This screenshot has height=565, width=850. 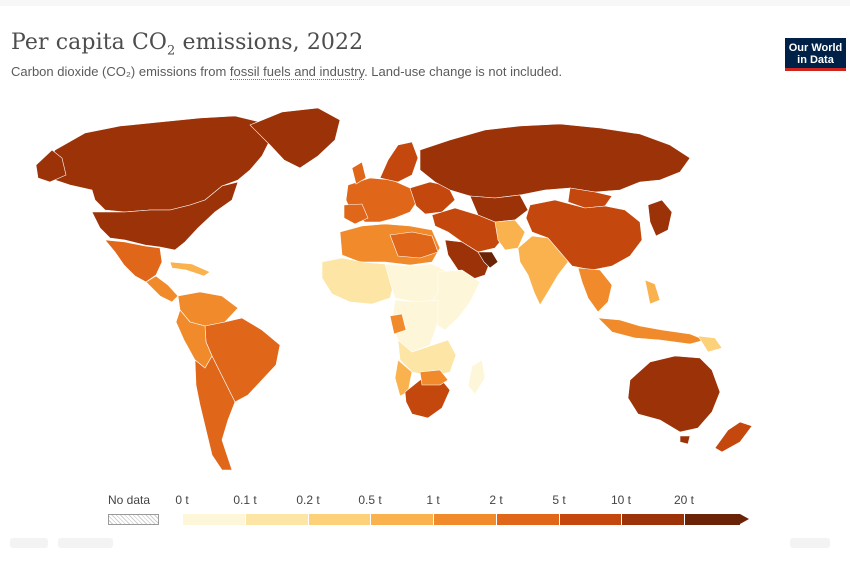 I want to click on owid-logo: Our World in Data, so click(x=815, y=54).